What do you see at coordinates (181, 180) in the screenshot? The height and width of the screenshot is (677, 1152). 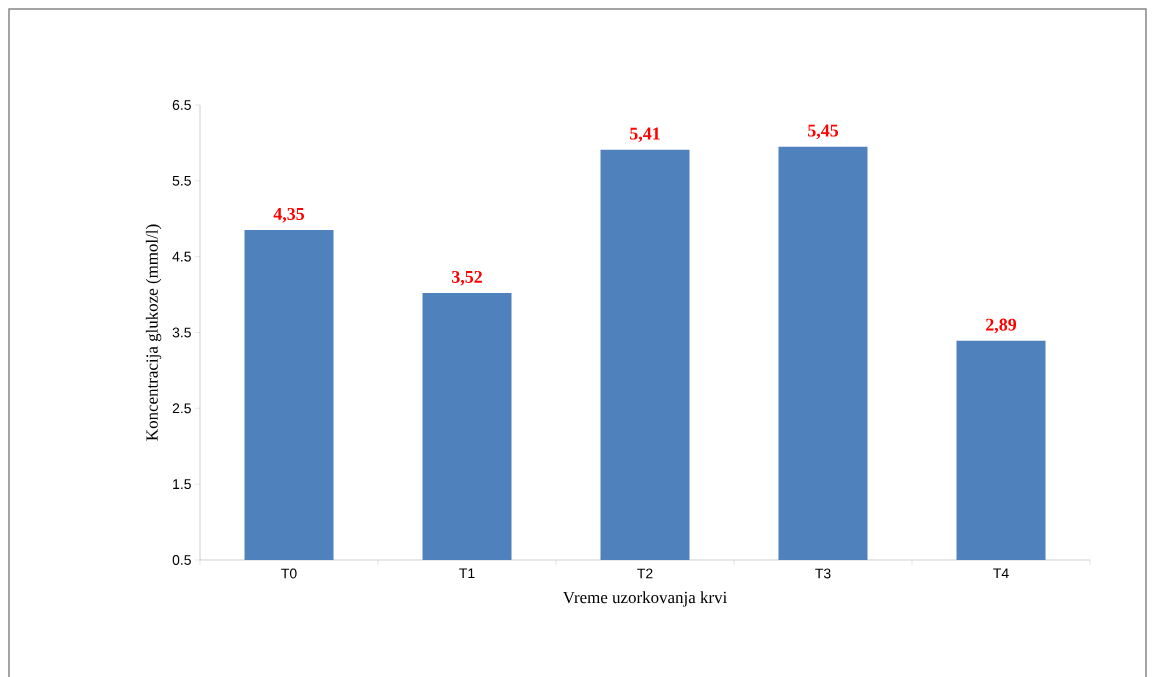 I see `y-tick-label: 5.5` at bounding box center [181, 180].